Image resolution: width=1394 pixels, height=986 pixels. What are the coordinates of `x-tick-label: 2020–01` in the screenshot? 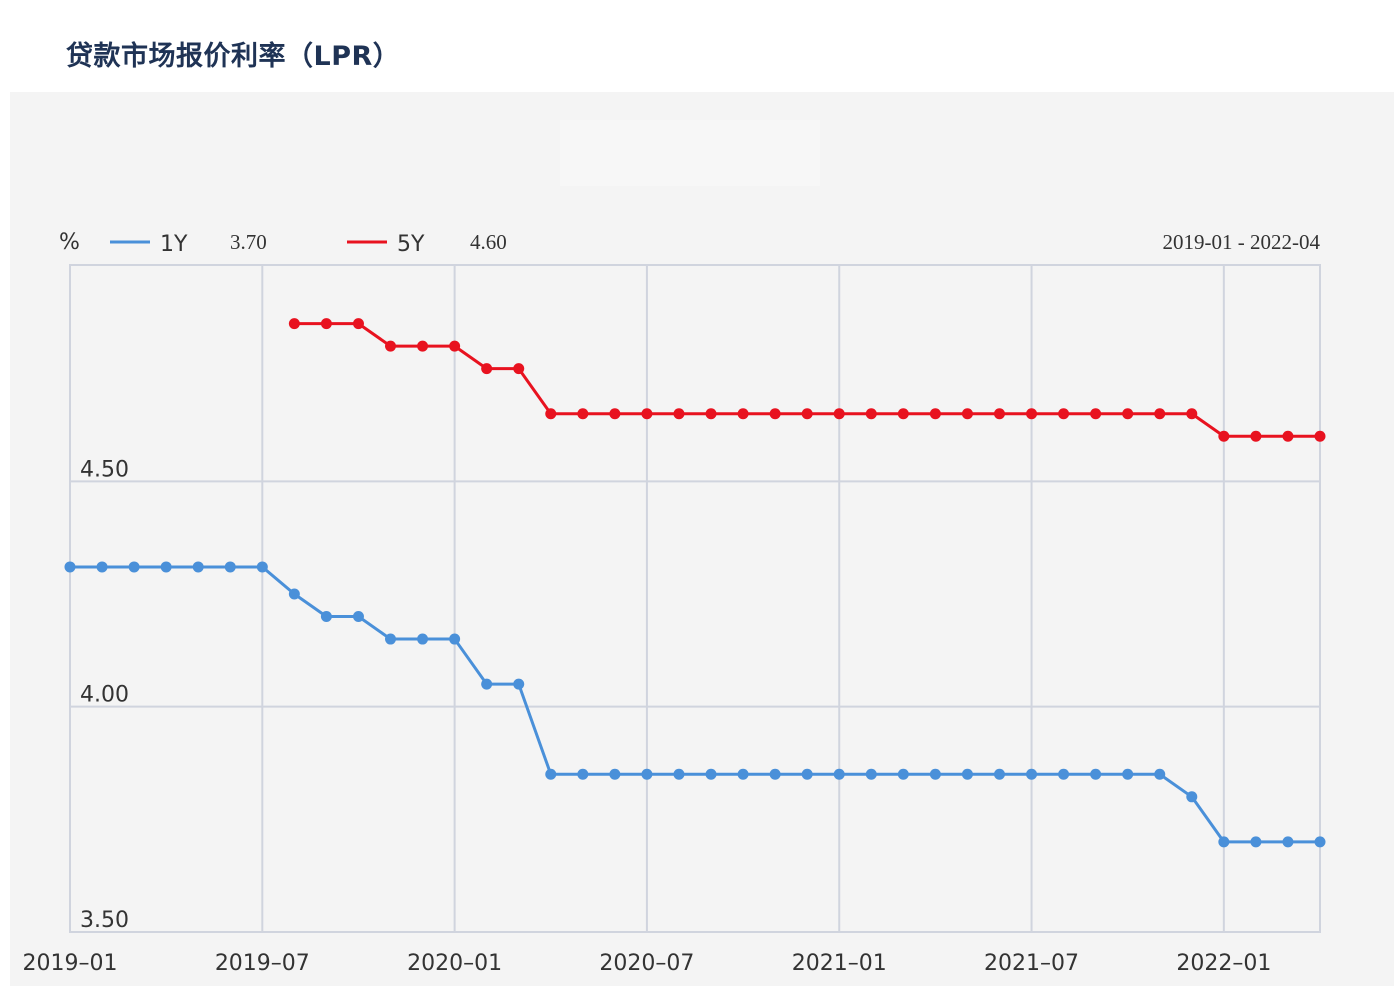 It's located at (454, 963).